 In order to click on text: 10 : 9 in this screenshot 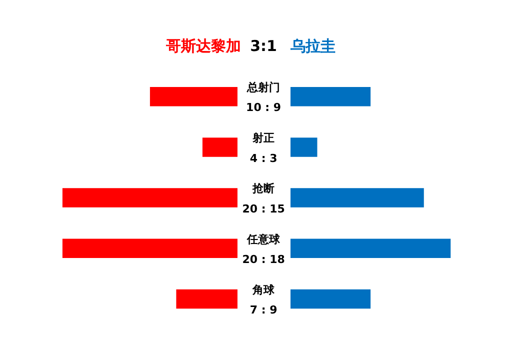, I will do `click(264, 107)`.